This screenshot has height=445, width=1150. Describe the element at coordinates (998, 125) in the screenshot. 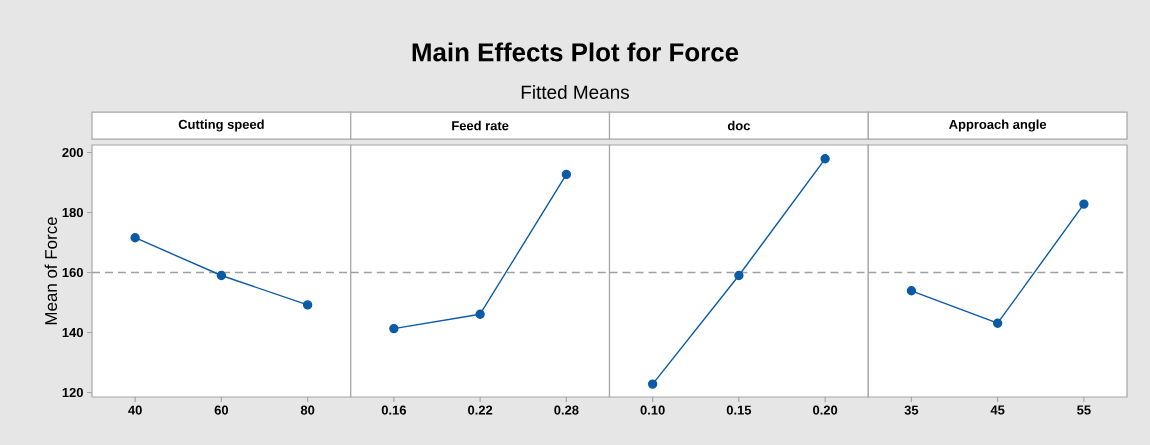

I see `chart-title: Approach angle` at that location.